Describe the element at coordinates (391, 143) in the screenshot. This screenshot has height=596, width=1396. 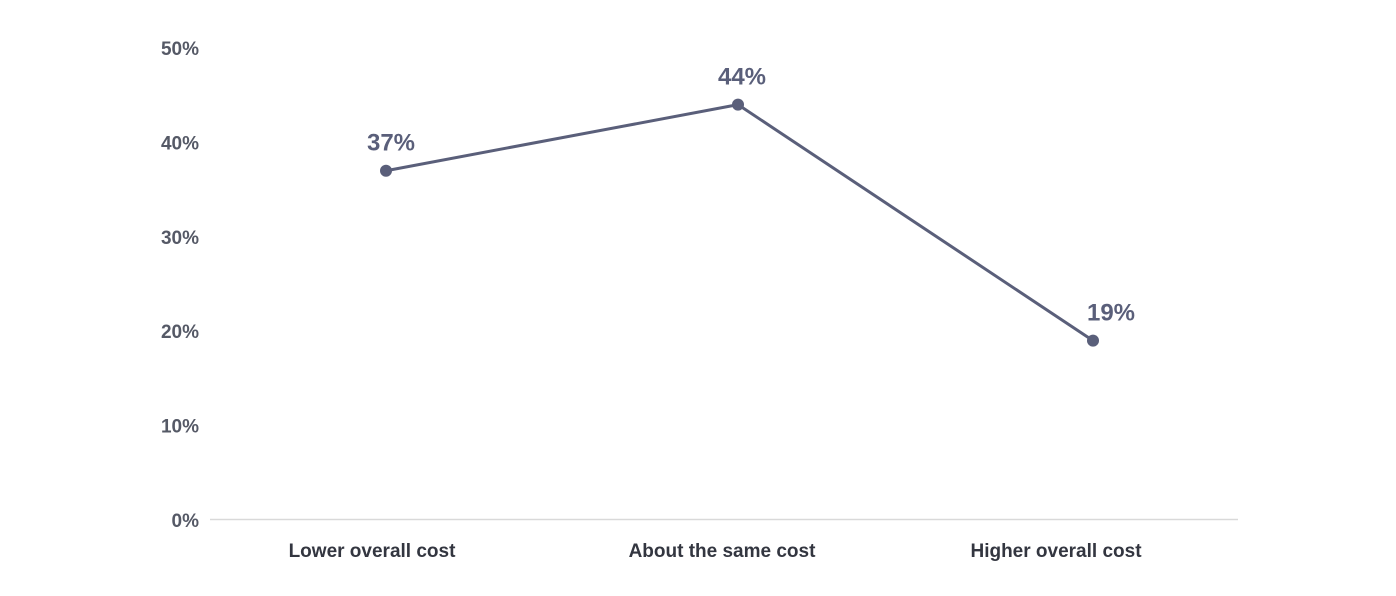
I see `data-label: 37%` at that location.